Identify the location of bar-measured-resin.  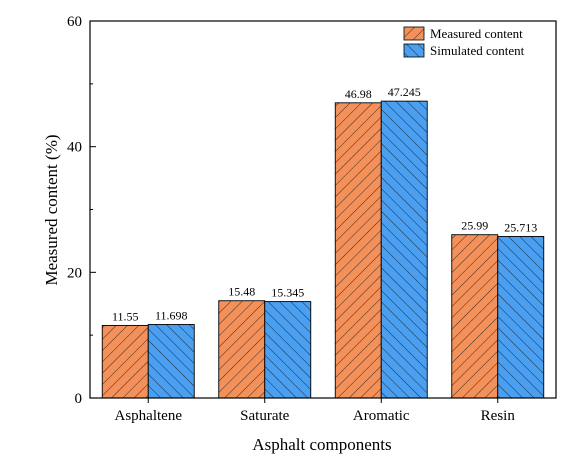
(475, 316).